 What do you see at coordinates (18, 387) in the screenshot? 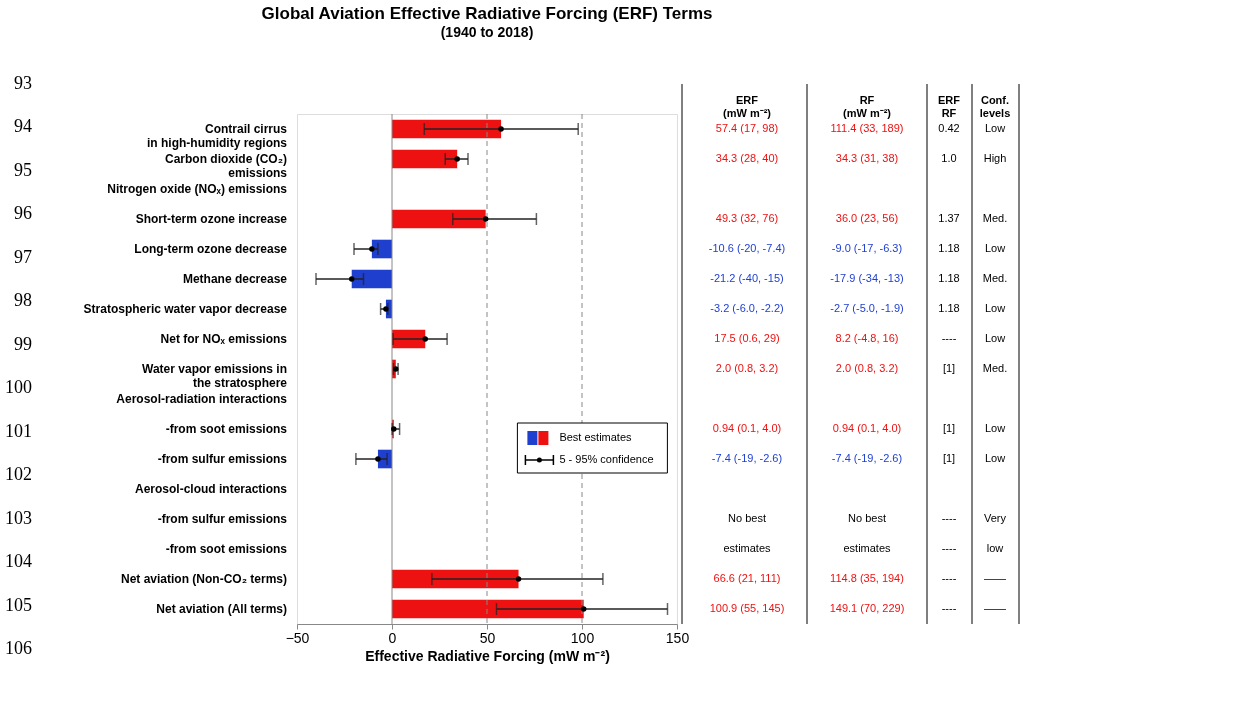
I see `text: 100` at bounding box center [18, 387].